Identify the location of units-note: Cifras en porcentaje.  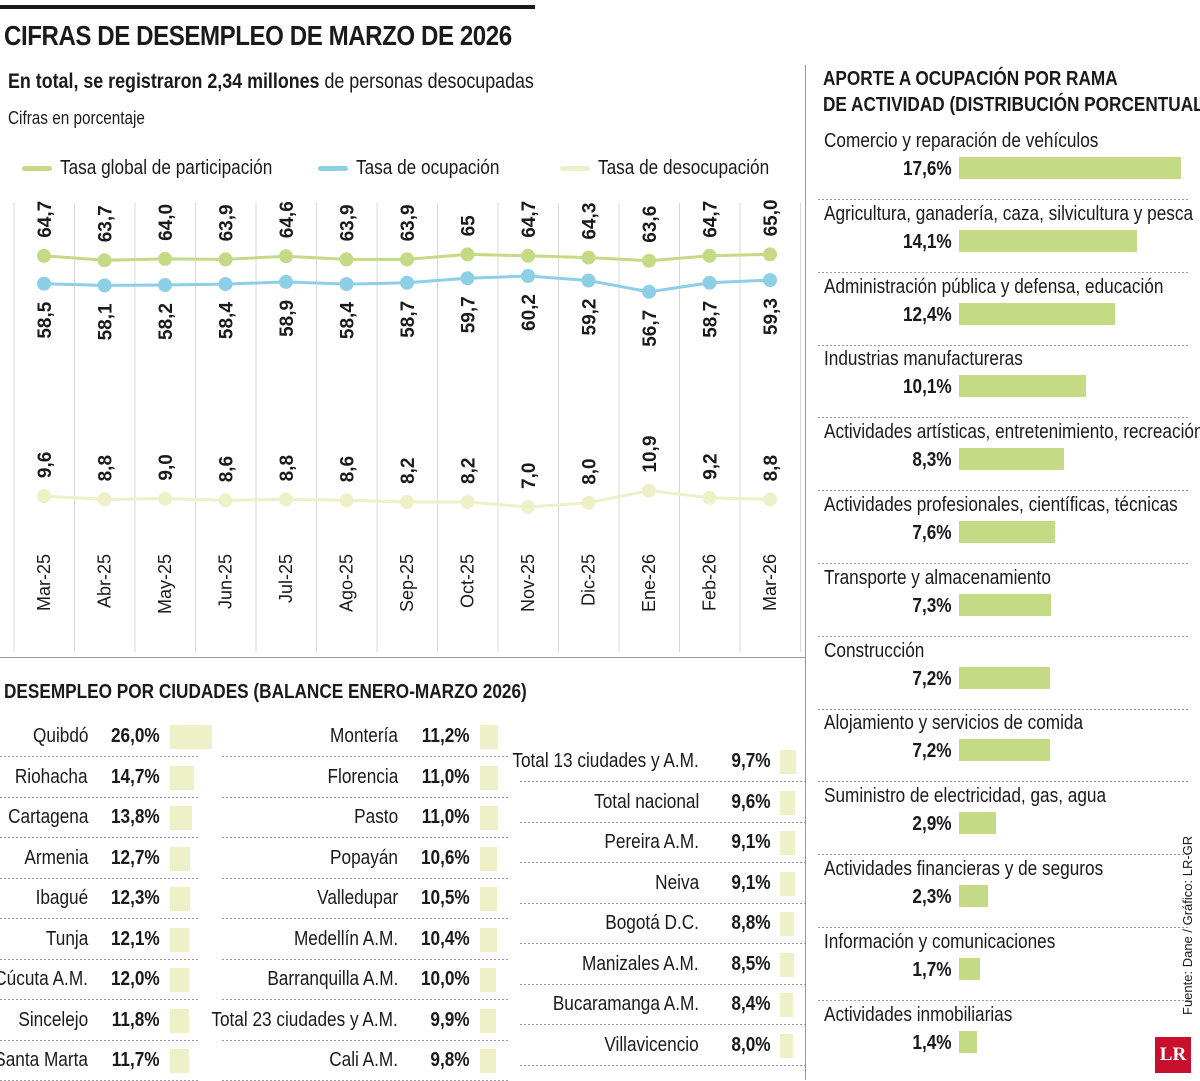
(76, 118).